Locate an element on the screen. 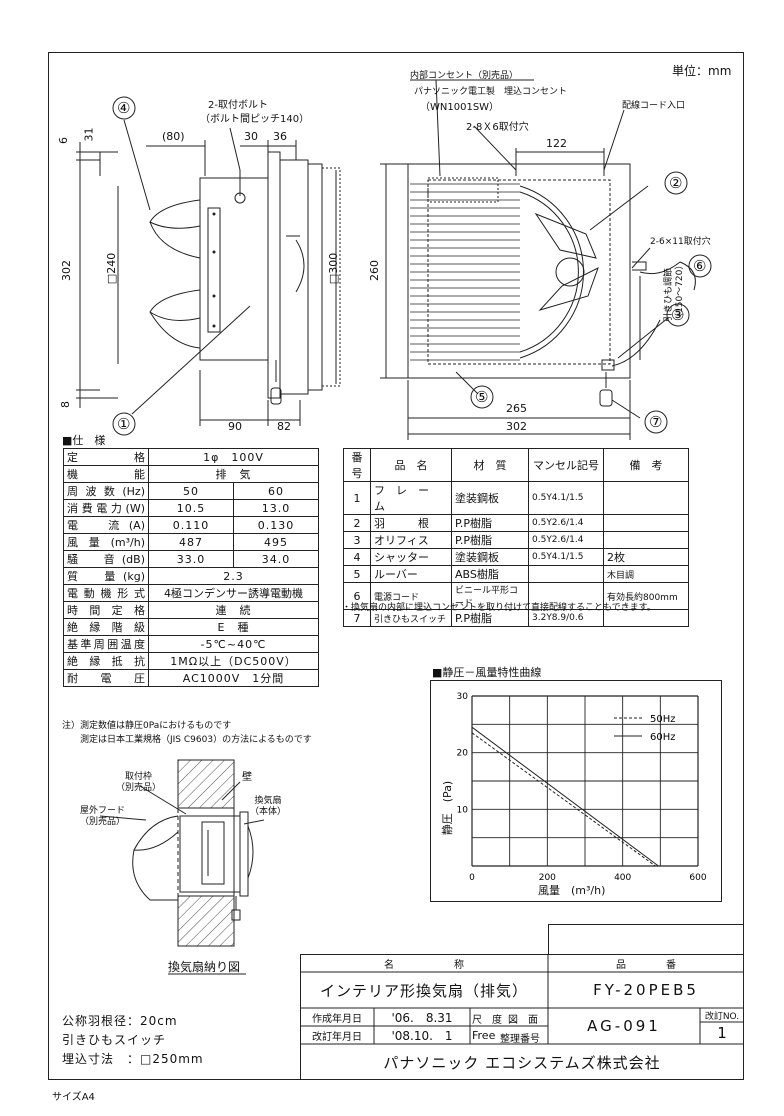 The image size is (784, 1116). title-block is located at coordinates (522, 1017).